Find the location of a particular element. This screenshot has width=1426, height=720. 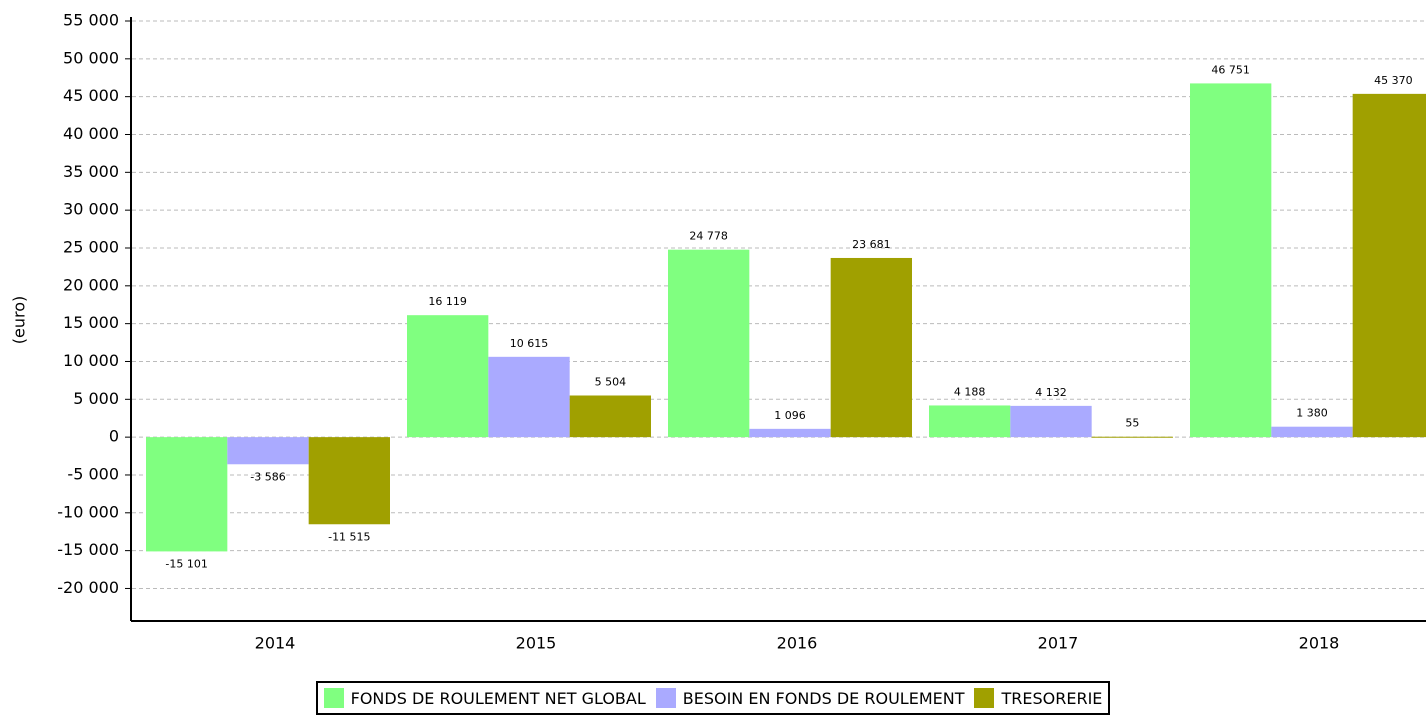

value-label: 24 778 is located at coordinates (708, 236).